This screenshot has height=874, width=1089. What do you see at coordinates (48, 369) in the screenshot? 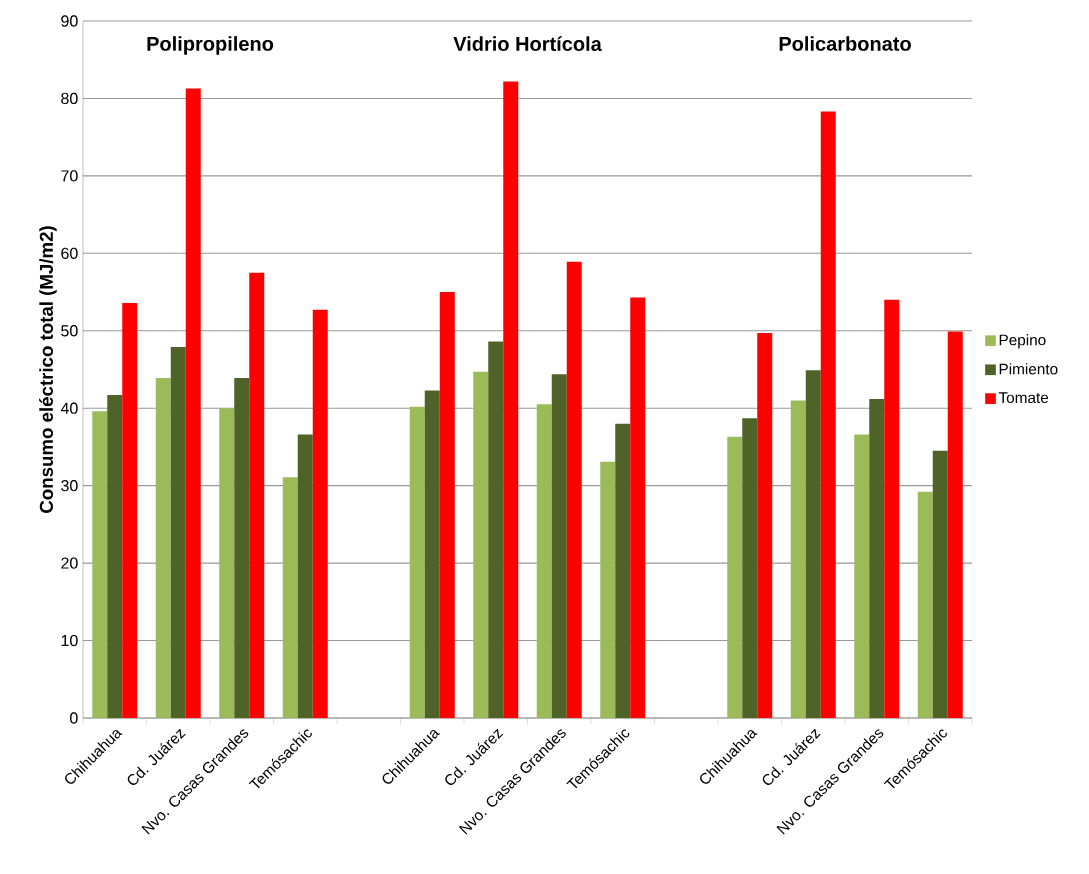
I see `y-axis-title: Consumo eléctrico total (MJ/m2)` at bounding box center [48, 369].